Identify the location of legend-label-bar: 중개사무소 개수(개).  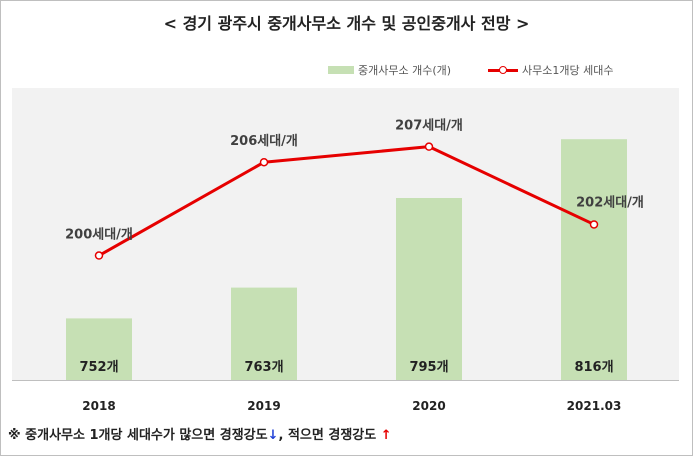
(405, 70).